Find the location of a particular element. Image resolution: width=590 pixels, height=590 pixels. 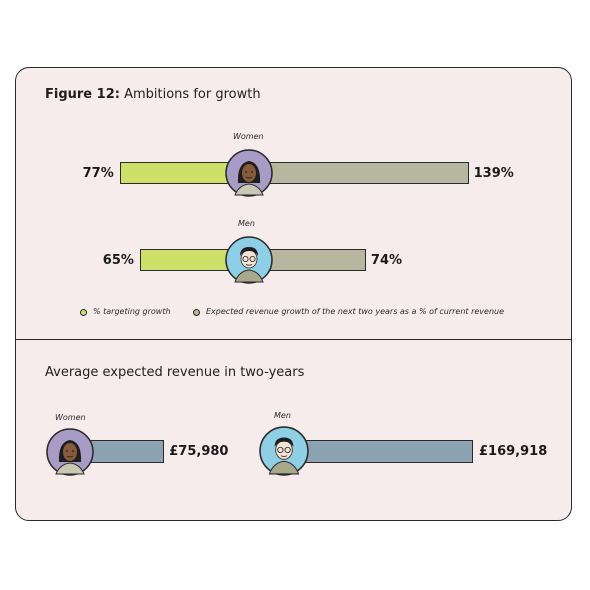

women-revenue-bar is located at coordinates (125, 451).